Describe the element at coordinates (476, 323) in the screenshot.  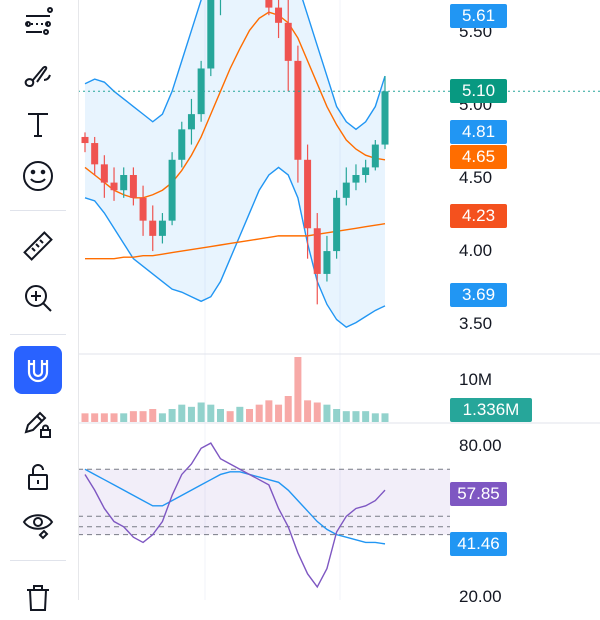
I see `price-tick: 3.50` at that location.